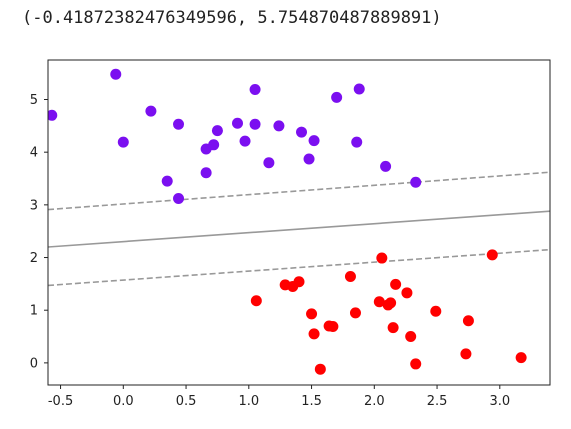  Describe the element at coordinates (34, 100) in the screenshot. I see `y-tick-label: 5` at that location.